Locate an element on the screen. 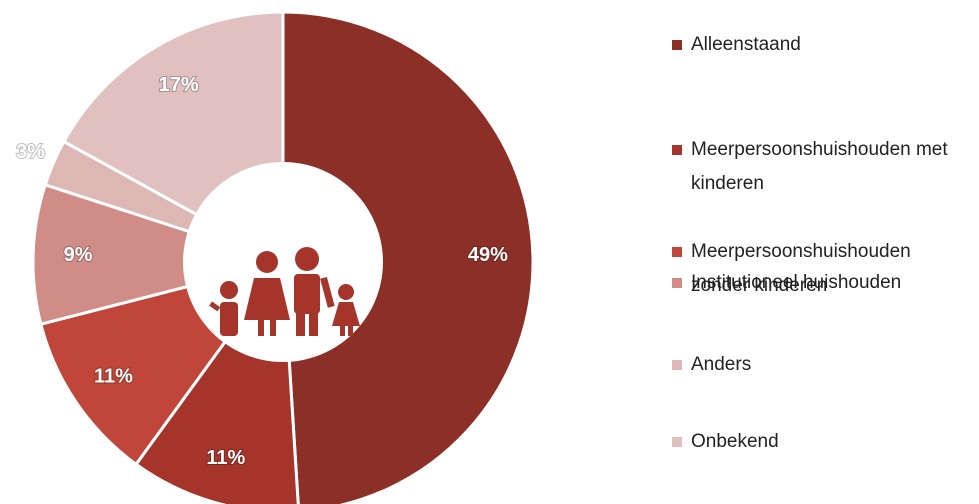  legend-item: Meerpersoonshuishouden met kinderen is located at coordinates (822, 167).